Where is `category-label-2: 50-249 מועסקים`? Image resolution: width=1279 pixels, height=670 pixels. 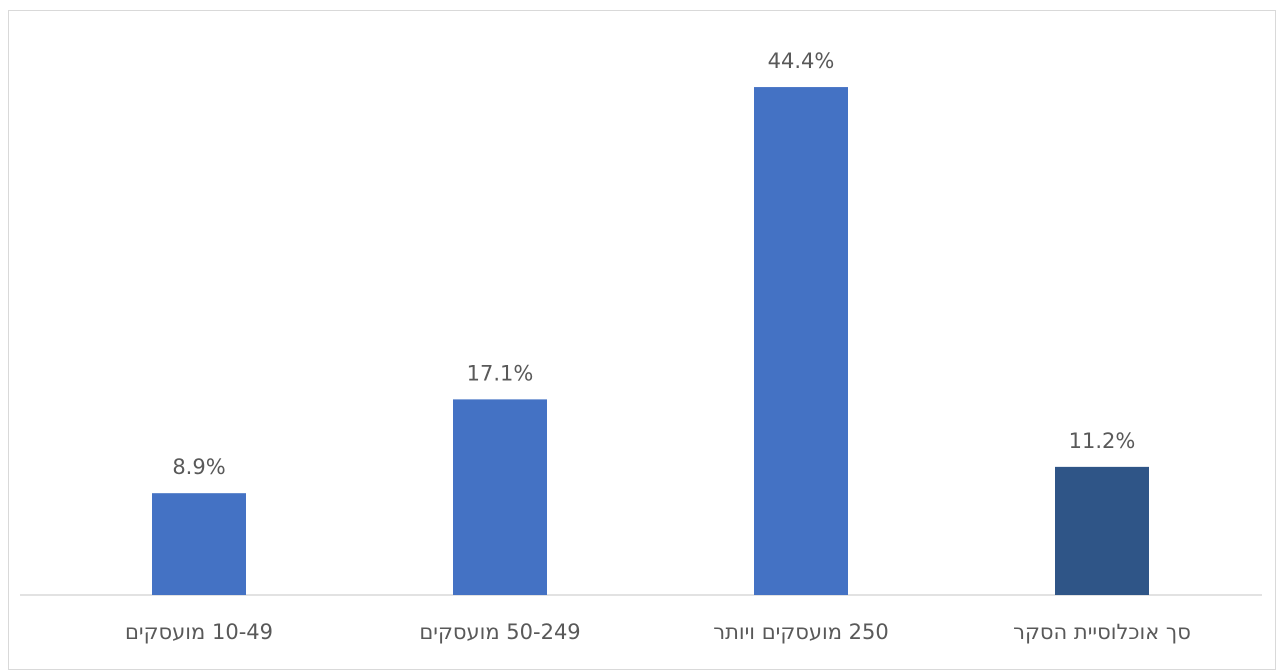
category-label-2: 50-249 מועסקים is located at coordinates (499, 632).